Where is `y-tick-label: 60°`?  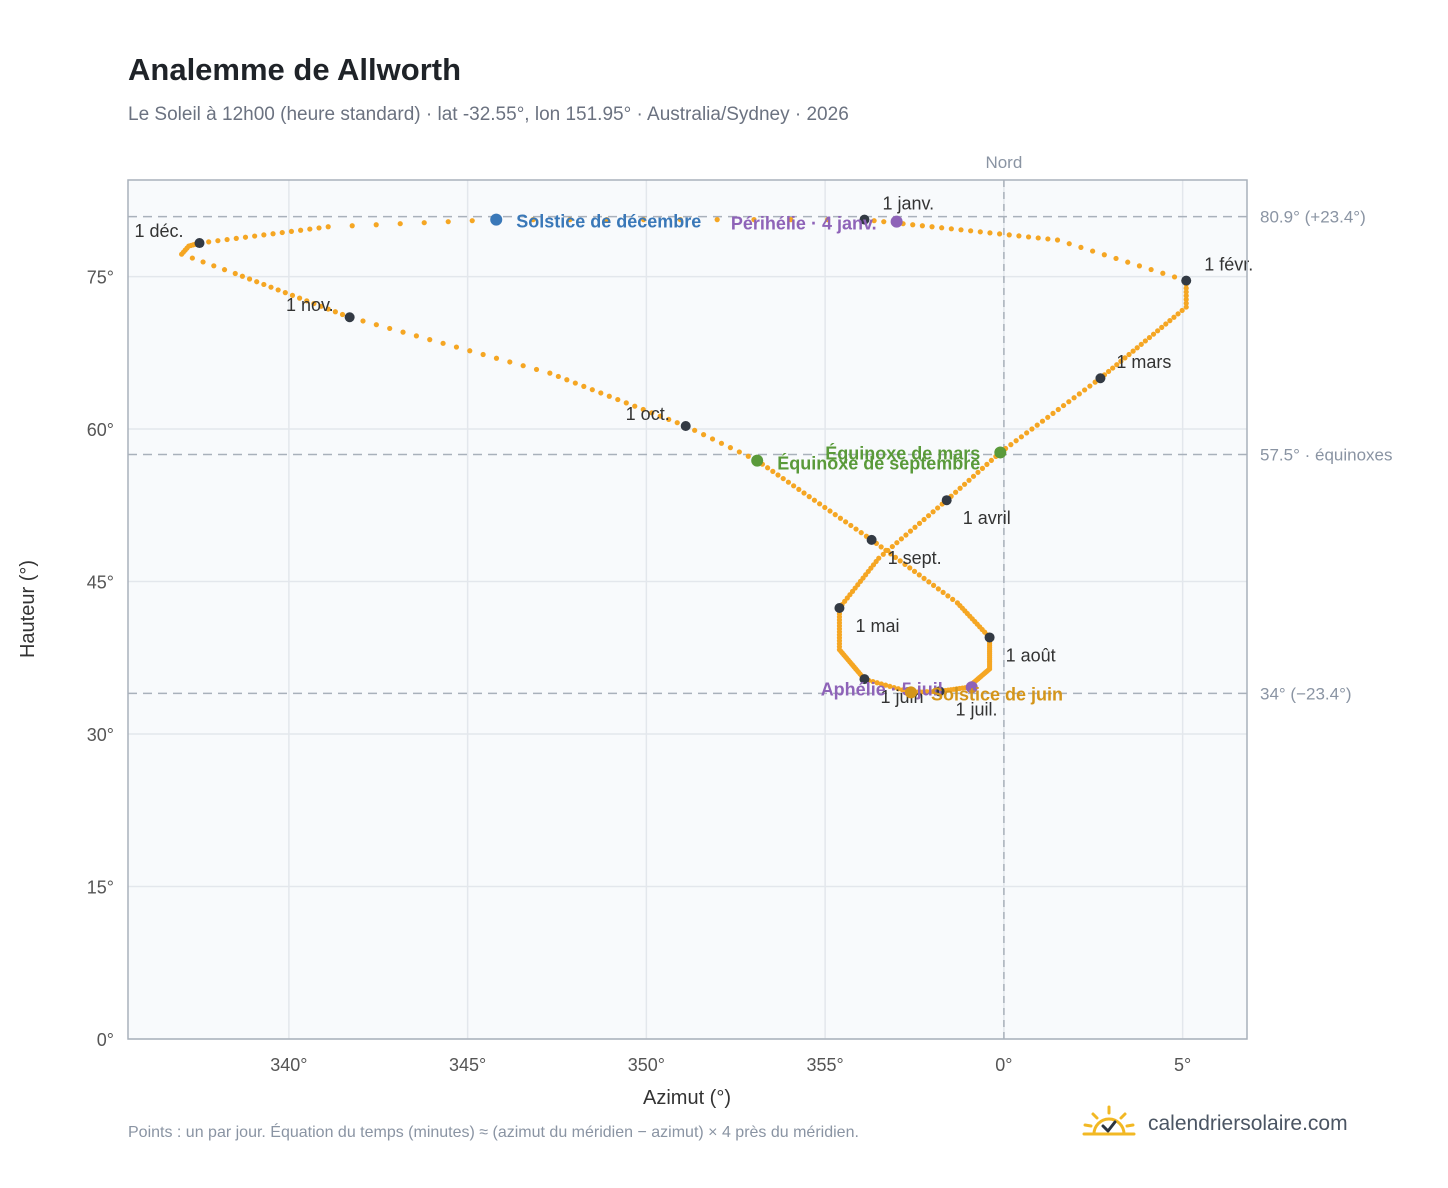
y-tick-label: 60° is located at coordinates (100, 430).